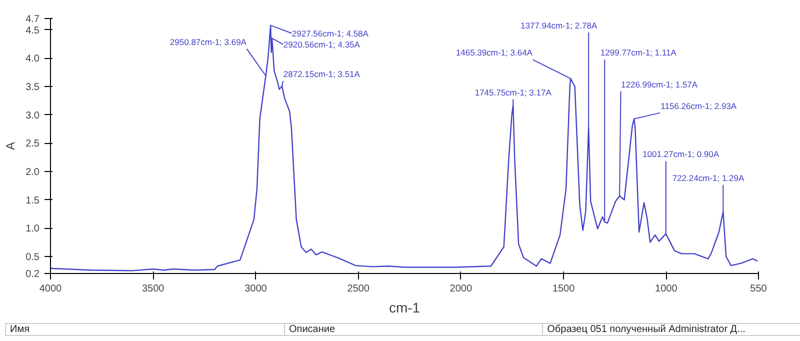  I want to click on x-tick-label: 4000, so click(50, 289).